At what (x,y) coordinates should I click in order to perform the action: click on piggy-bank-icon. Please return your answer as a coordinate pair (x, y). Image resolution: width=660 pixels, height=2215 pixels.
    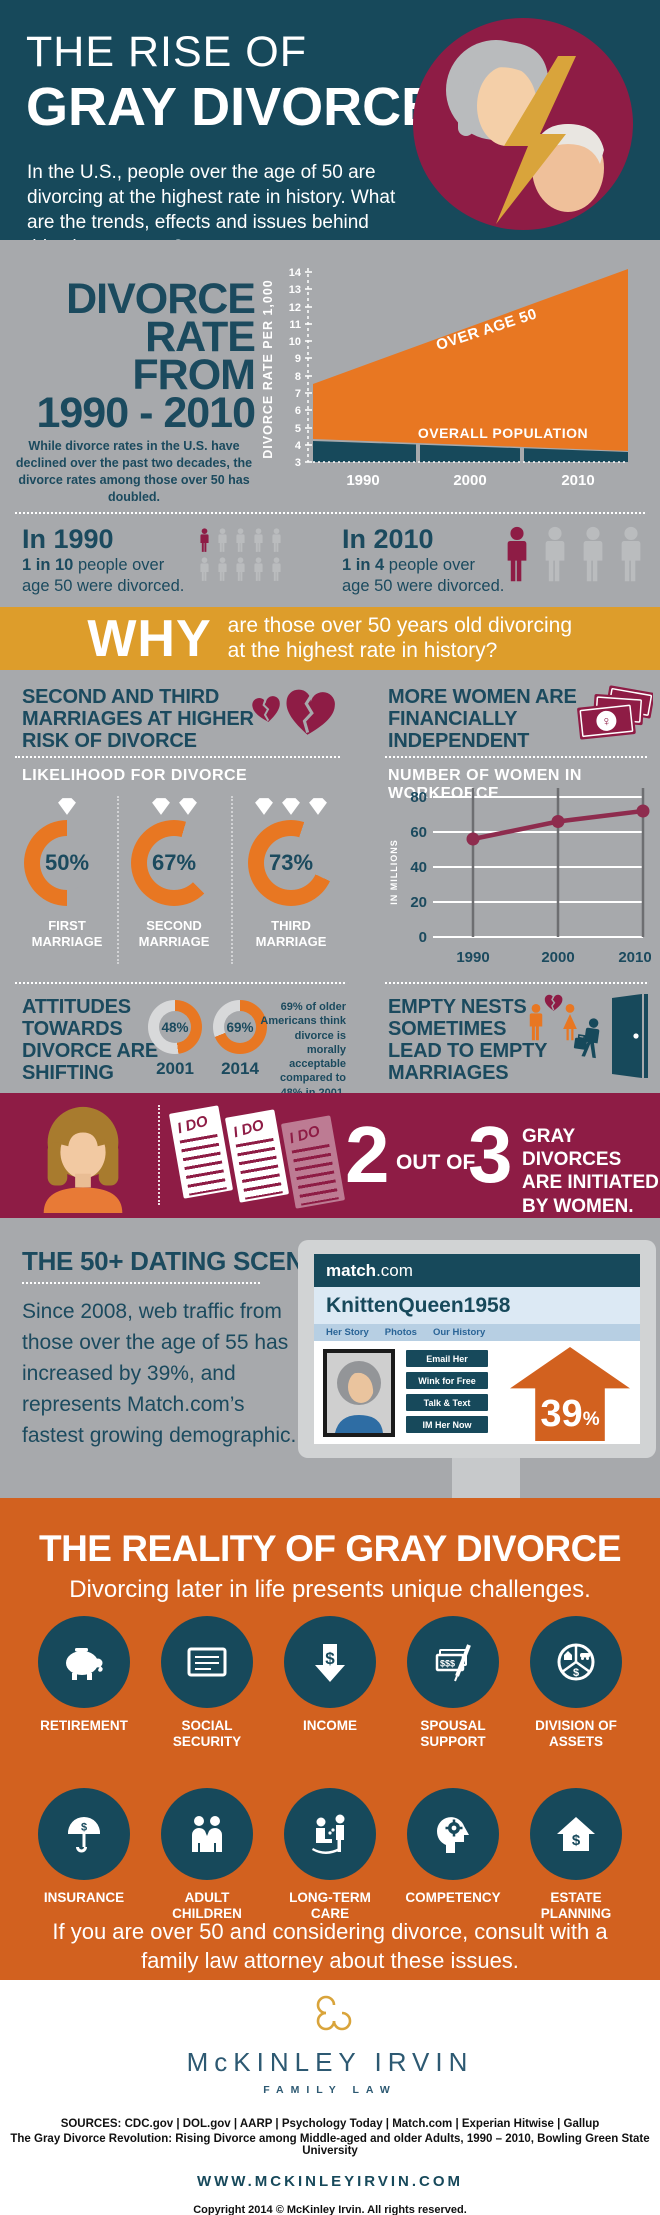
    Looking at the image, I should click on (84, 1662).